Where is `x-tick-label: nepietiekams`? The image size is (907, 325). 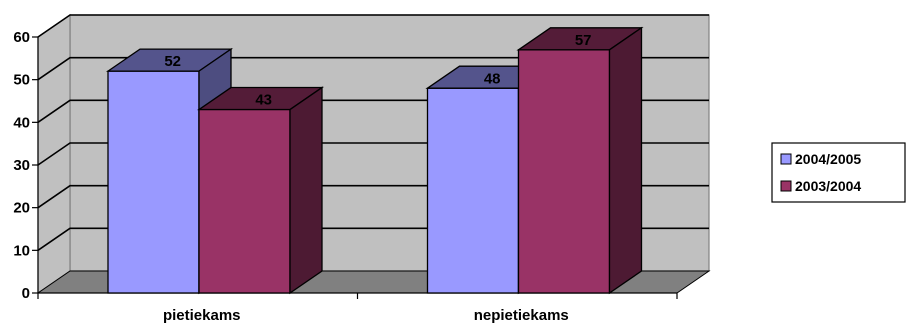
x-tick-label: nepietiekams is located at coordinates (521, 315).